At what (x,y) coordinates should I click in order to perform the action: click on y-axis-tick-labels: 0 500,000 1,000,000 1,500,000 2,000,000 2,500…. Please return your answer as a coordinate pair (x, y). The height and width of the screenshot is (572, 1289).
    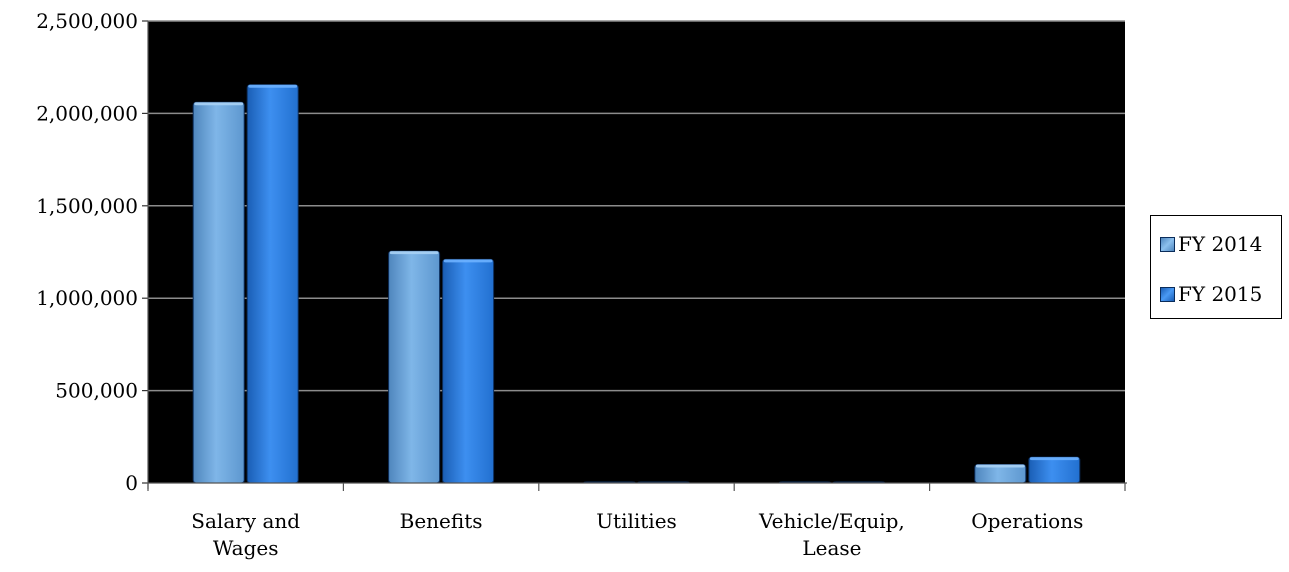
    Looking at the image, I should click on (87, 252).